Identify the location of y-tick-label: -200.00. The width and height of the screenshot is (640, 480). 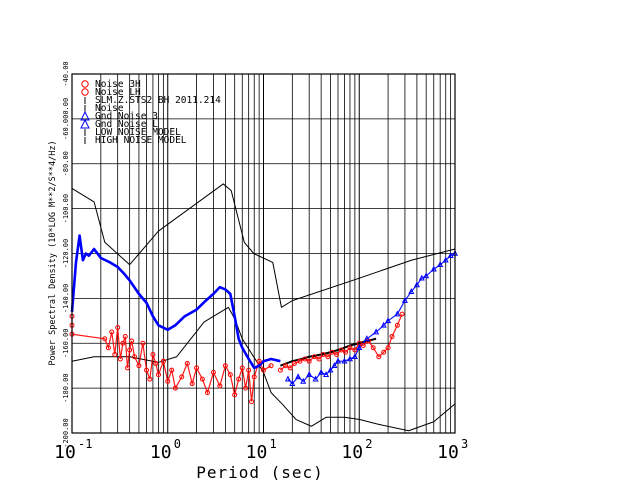
(66, 433).